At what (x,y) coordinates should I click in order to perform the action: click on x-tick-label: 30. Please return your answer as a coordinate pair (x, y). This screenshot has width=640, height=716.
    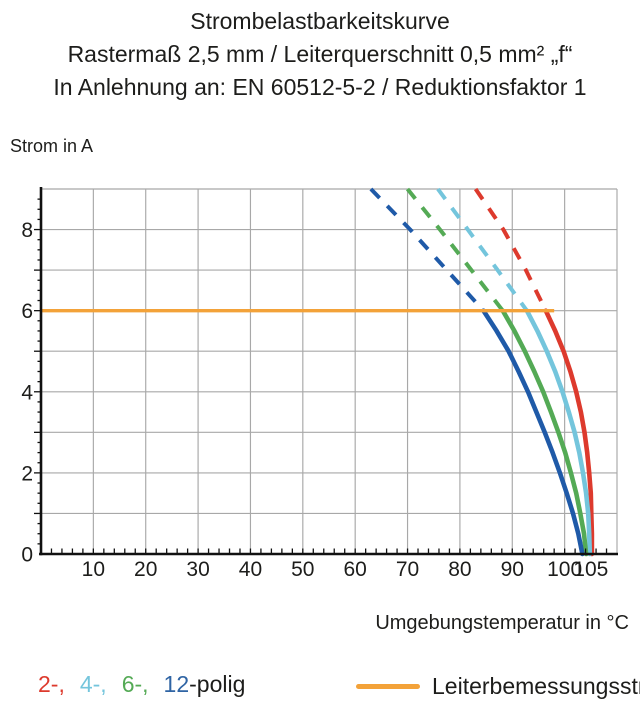
    Looking at the image, I should click on (197, 569).